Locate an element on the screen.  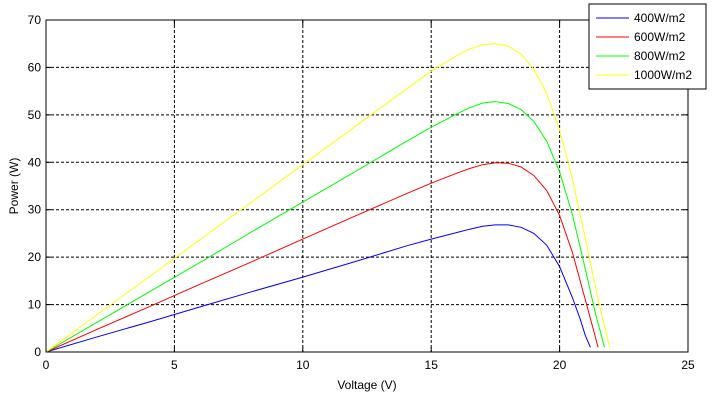
x-tick-label: 5 is located at coordinates (174, 365).